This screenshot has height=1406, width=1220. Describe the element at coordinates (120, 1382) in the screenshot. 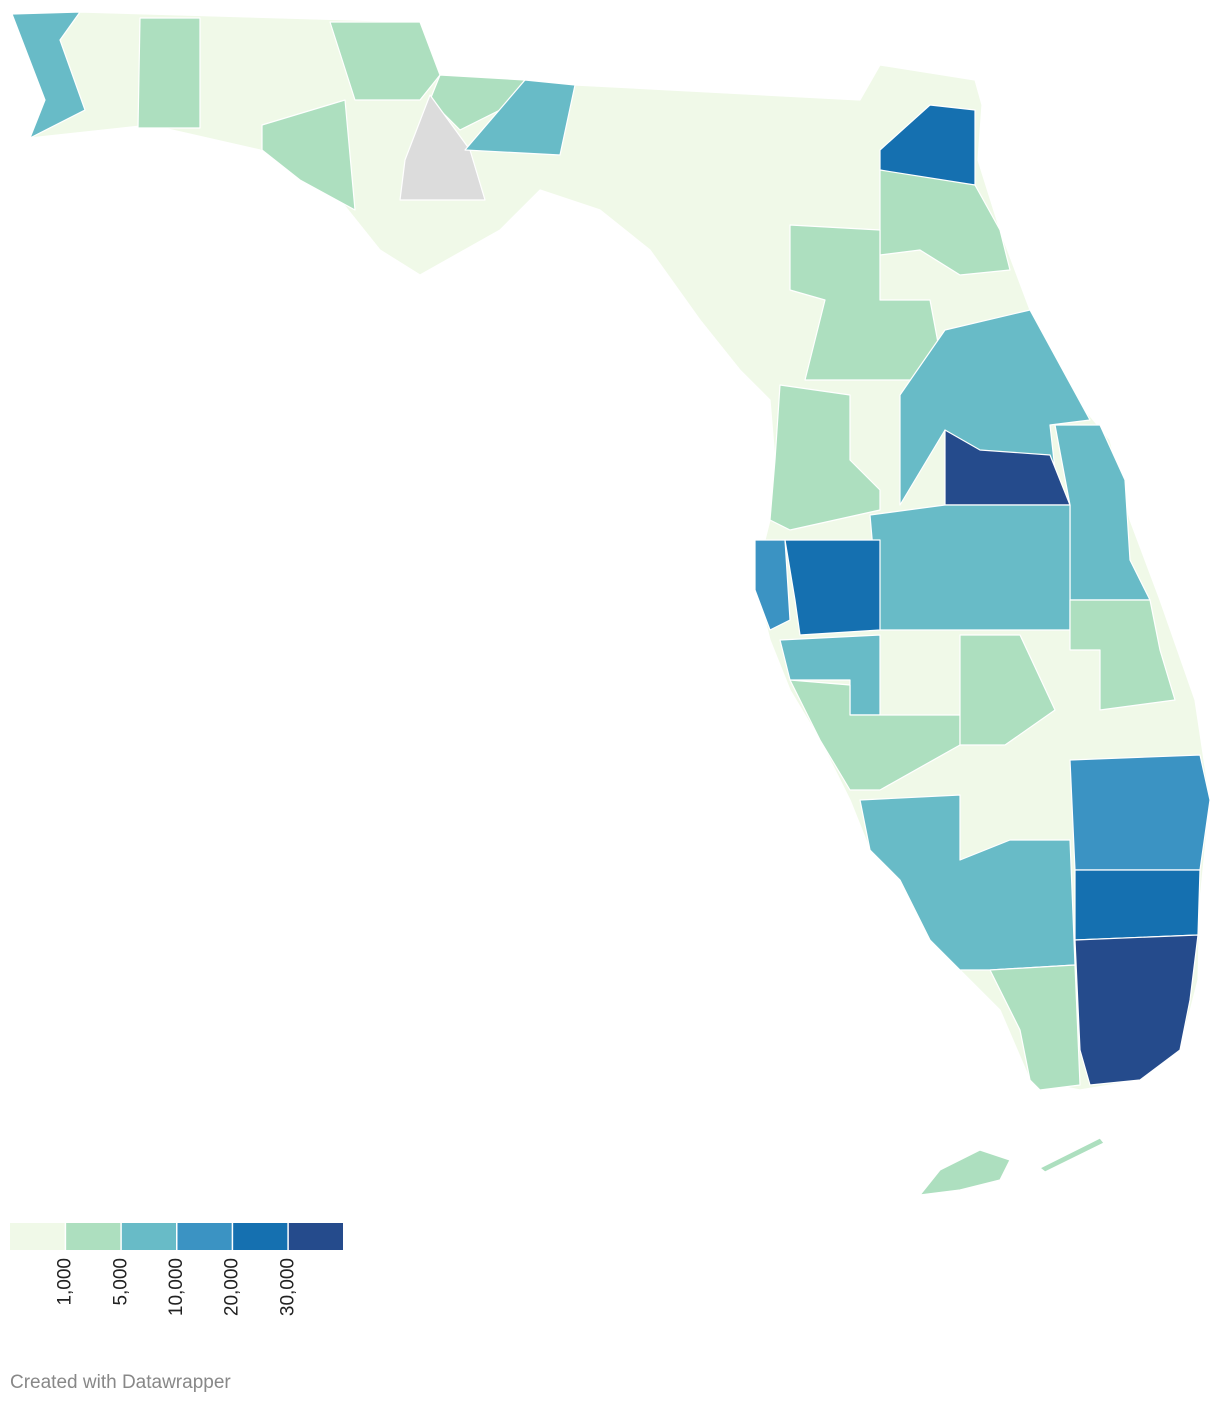

I see `footer: Created with Datawrapper` at that location.